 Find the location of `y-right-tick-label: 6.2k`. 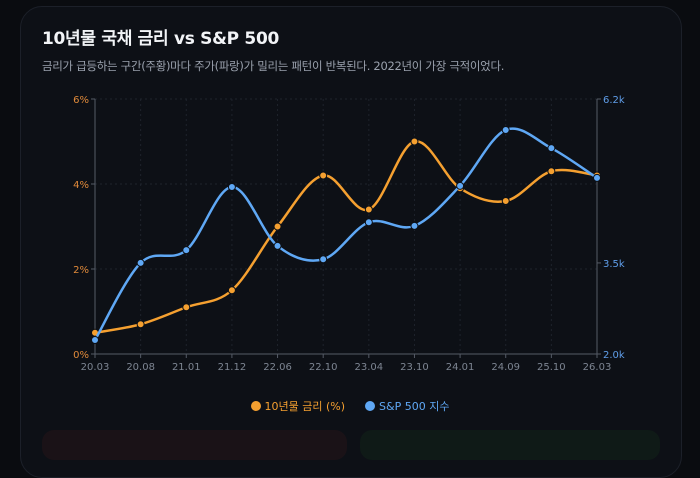

y-right-tick-label: 6.2k is located at coordinates (614, 100).